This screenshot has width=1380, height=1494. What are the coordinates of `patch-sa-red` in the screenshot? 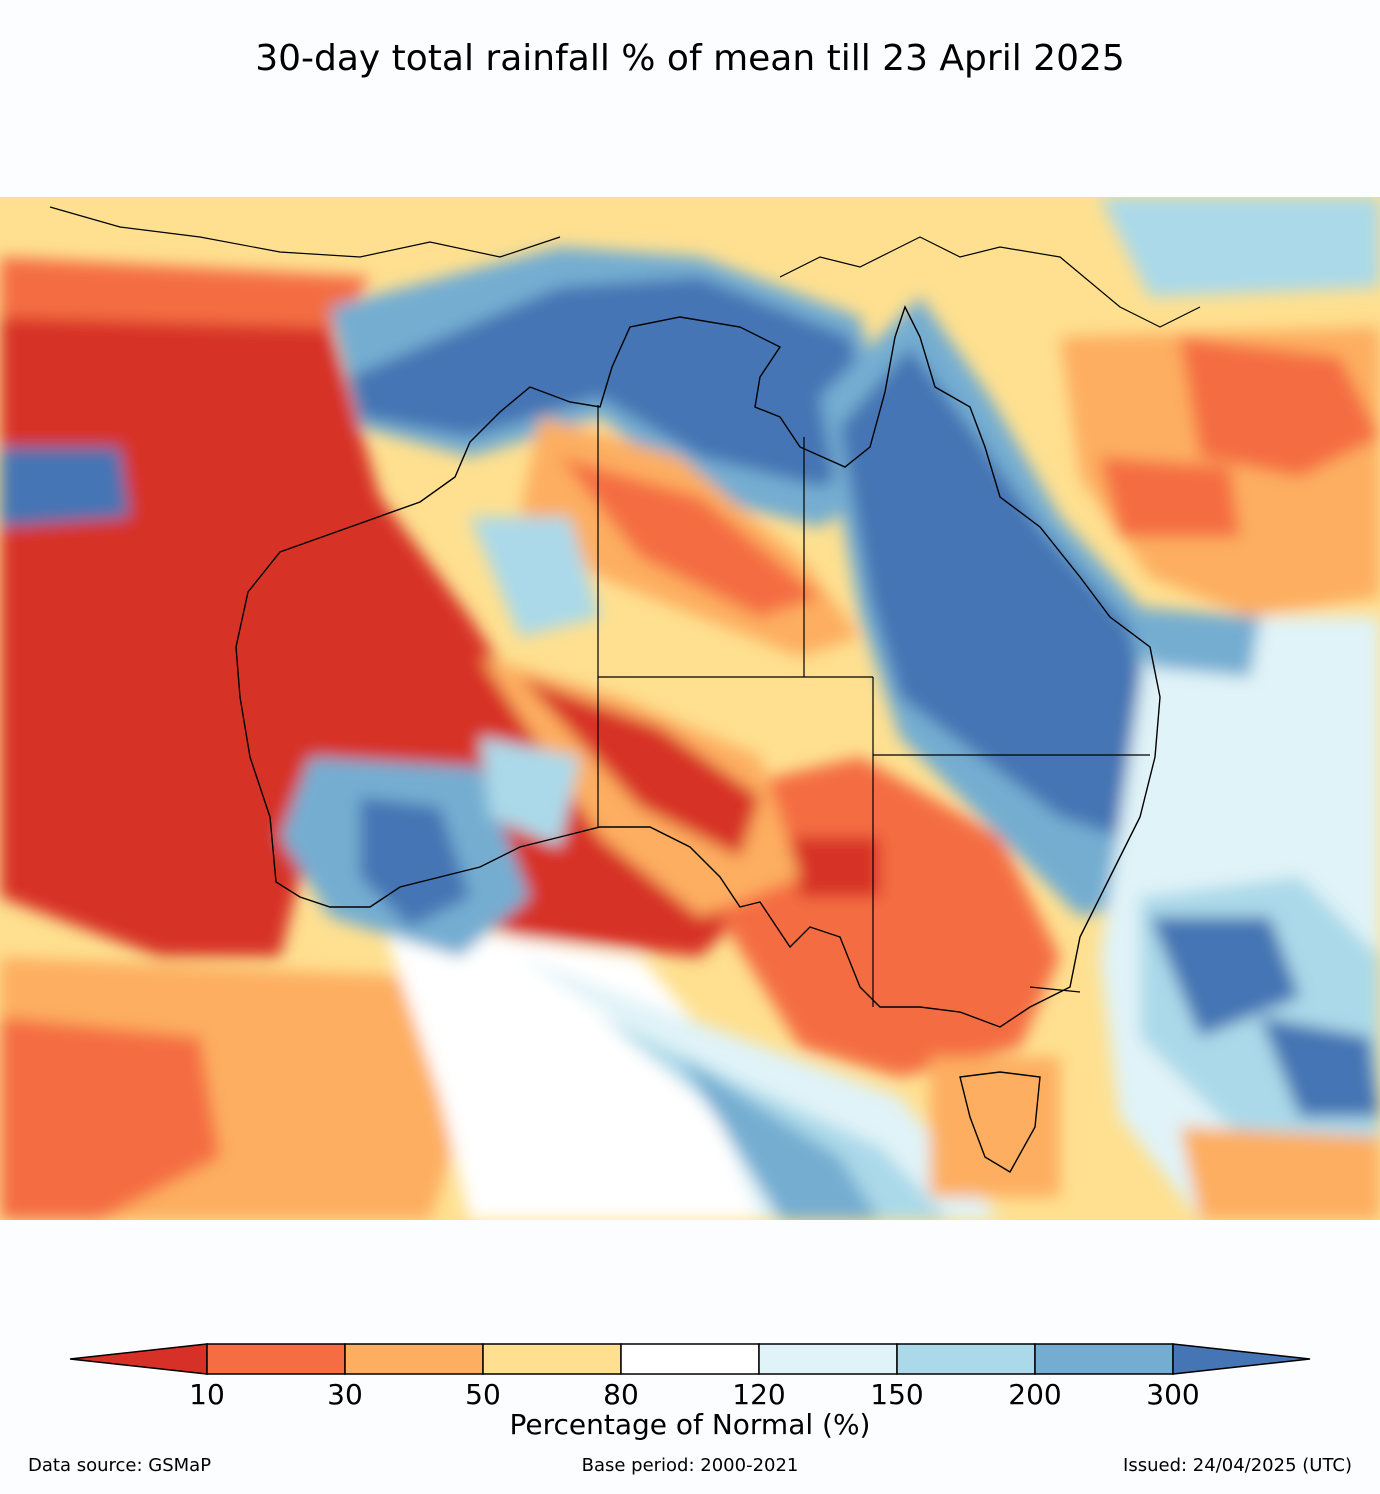 It's located at (640, 767).